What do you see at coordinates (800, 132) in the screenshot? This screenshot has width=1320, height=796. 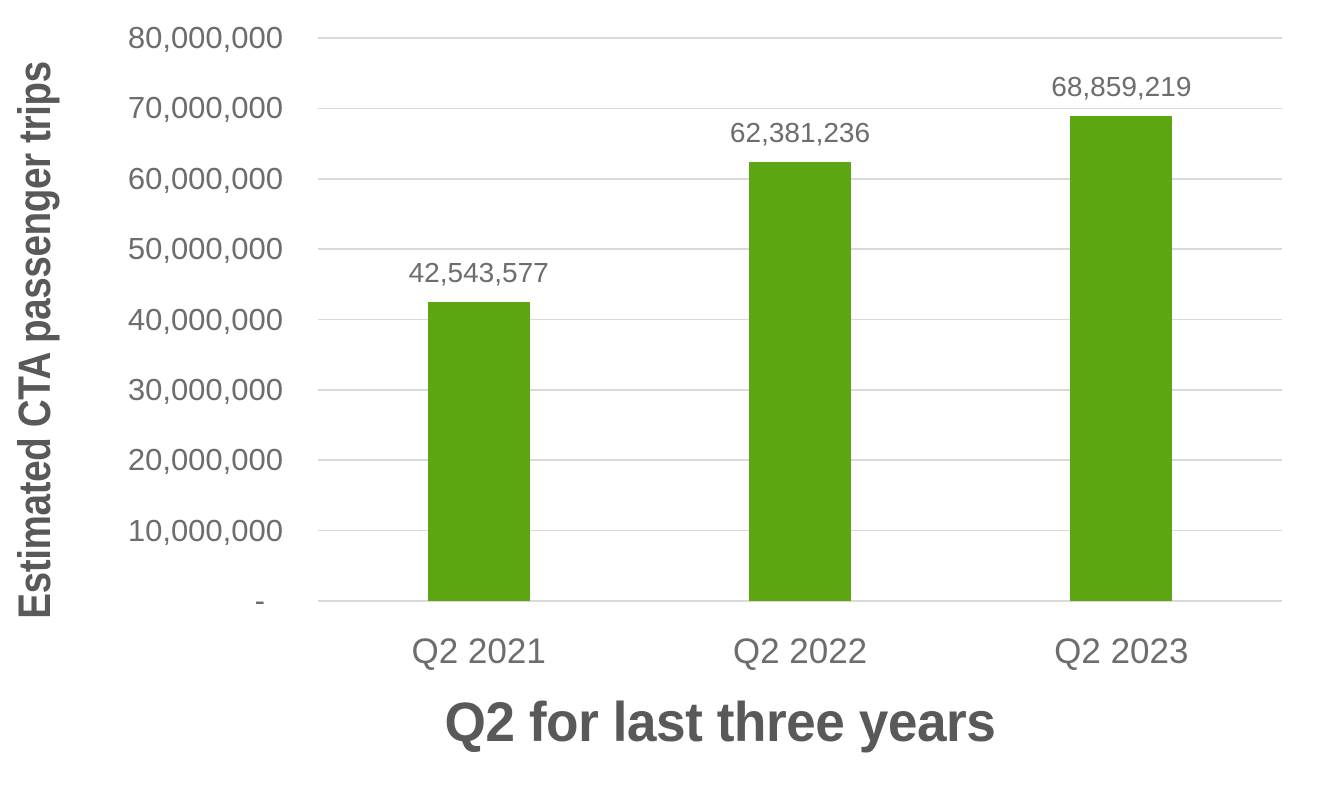 I see `bar-value-label: 62,381,236` at bounding box center [800, 132].